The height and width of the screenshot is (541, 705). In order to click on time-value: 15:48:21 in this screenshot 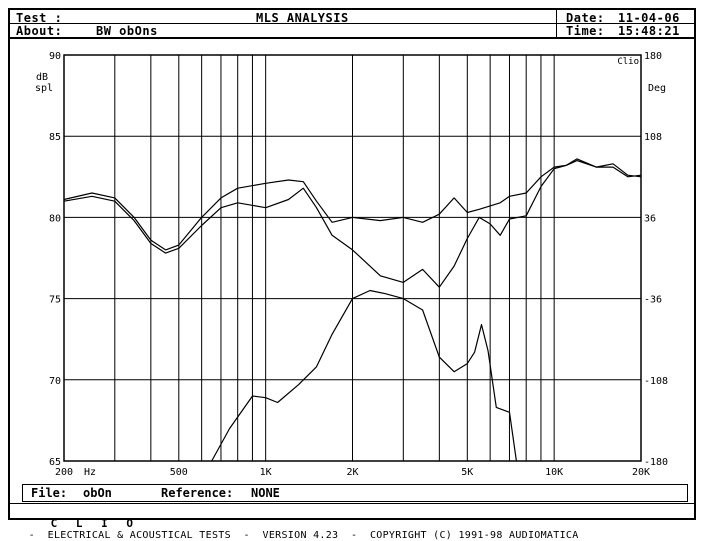, I will do `click(649, 31)`.